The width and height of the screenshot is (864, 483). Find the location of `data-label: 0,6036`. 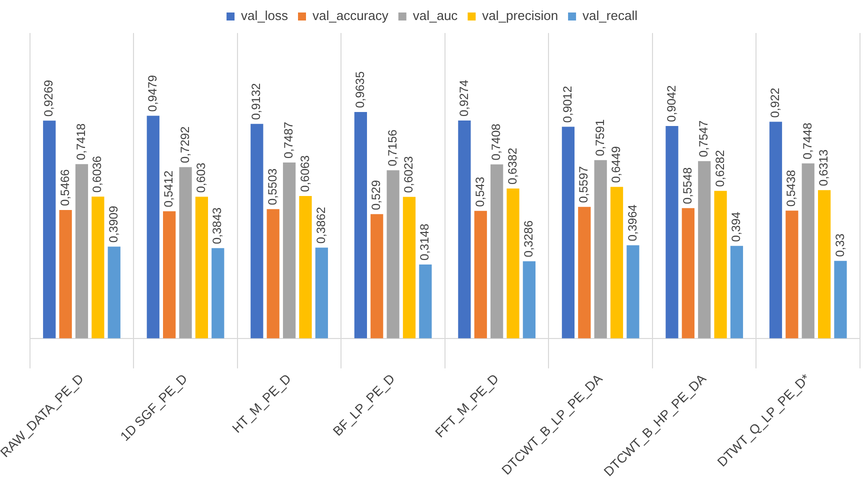

data-label: 0,6036 is located at coordinates (97, 174).